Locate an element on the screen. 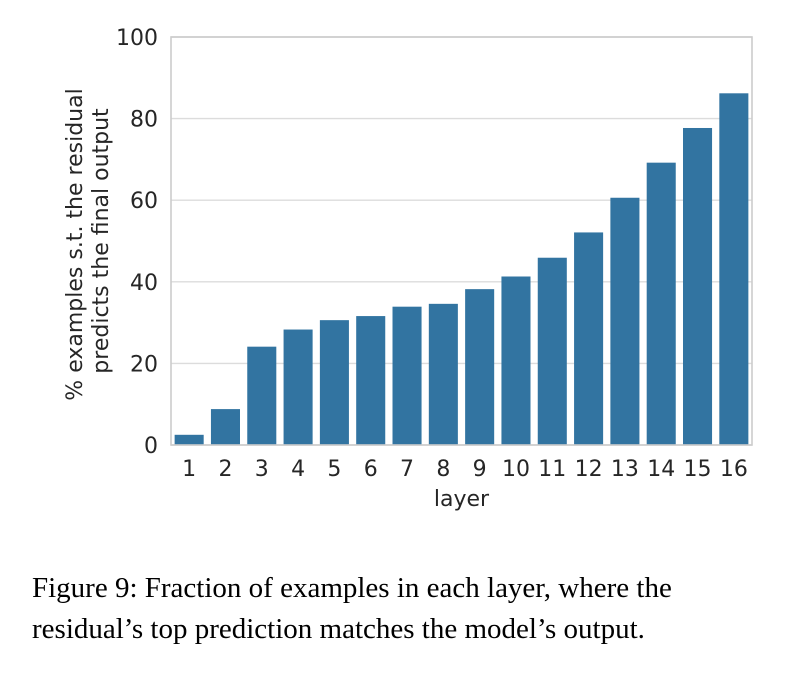  y-tick-label: 20 is located at coordinates (144, 364).